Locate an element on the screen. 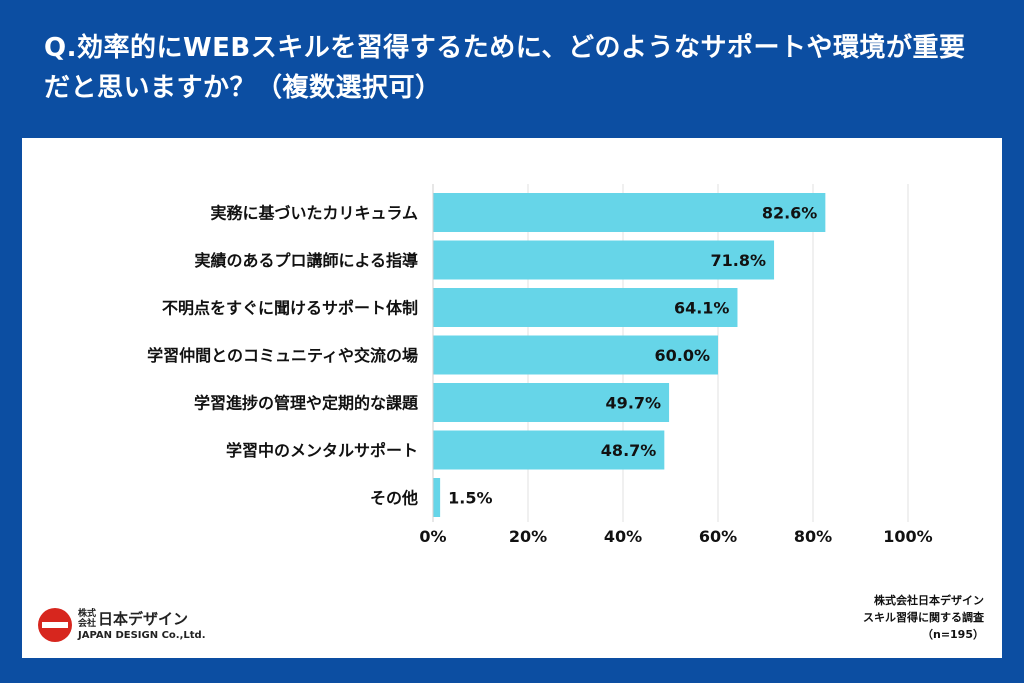 This screenshot has height=683, width=1024. source-survey: スキル習得に関する調査 is located at coordinates (923, 617).